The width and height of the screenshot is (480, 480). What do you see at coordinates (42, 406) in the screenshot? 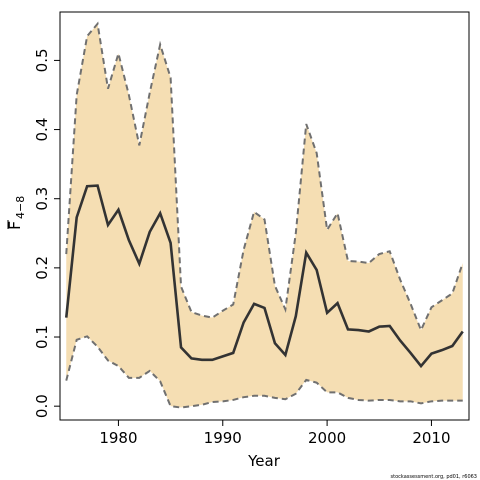
I see `y-tick-label: 0.0` at bounding box center [42, 406].